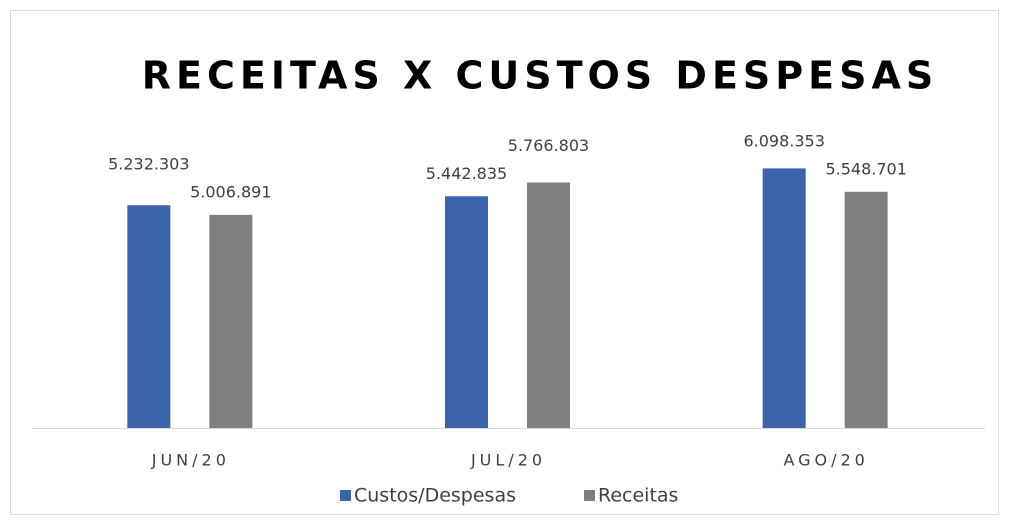 This screenshot has height=527, width=1009. I want to click on legend-label: Custos/Despesas, so click(435, 496).